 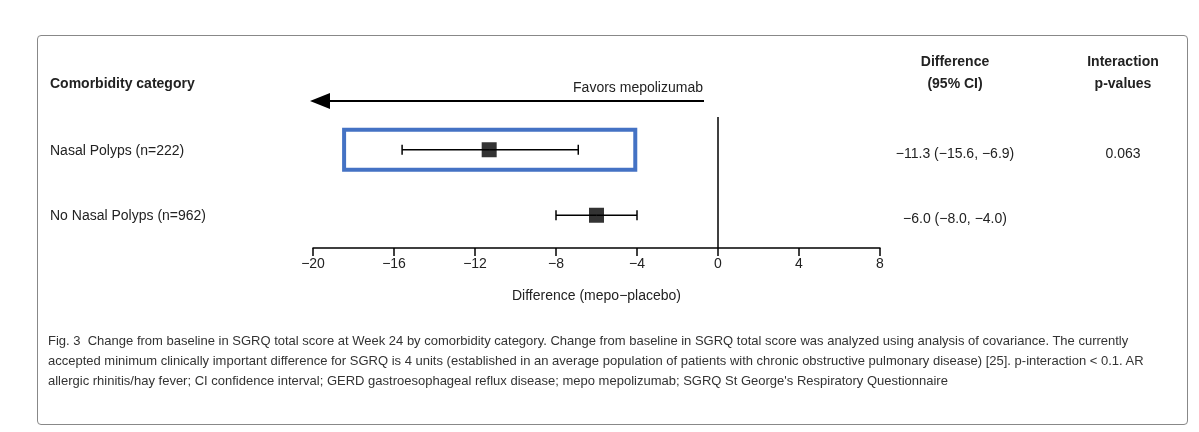 What do you see at coordinates (313, 263) in the screenshot?
I see `x-tick-label: −20` at bounding box center [313, 263].